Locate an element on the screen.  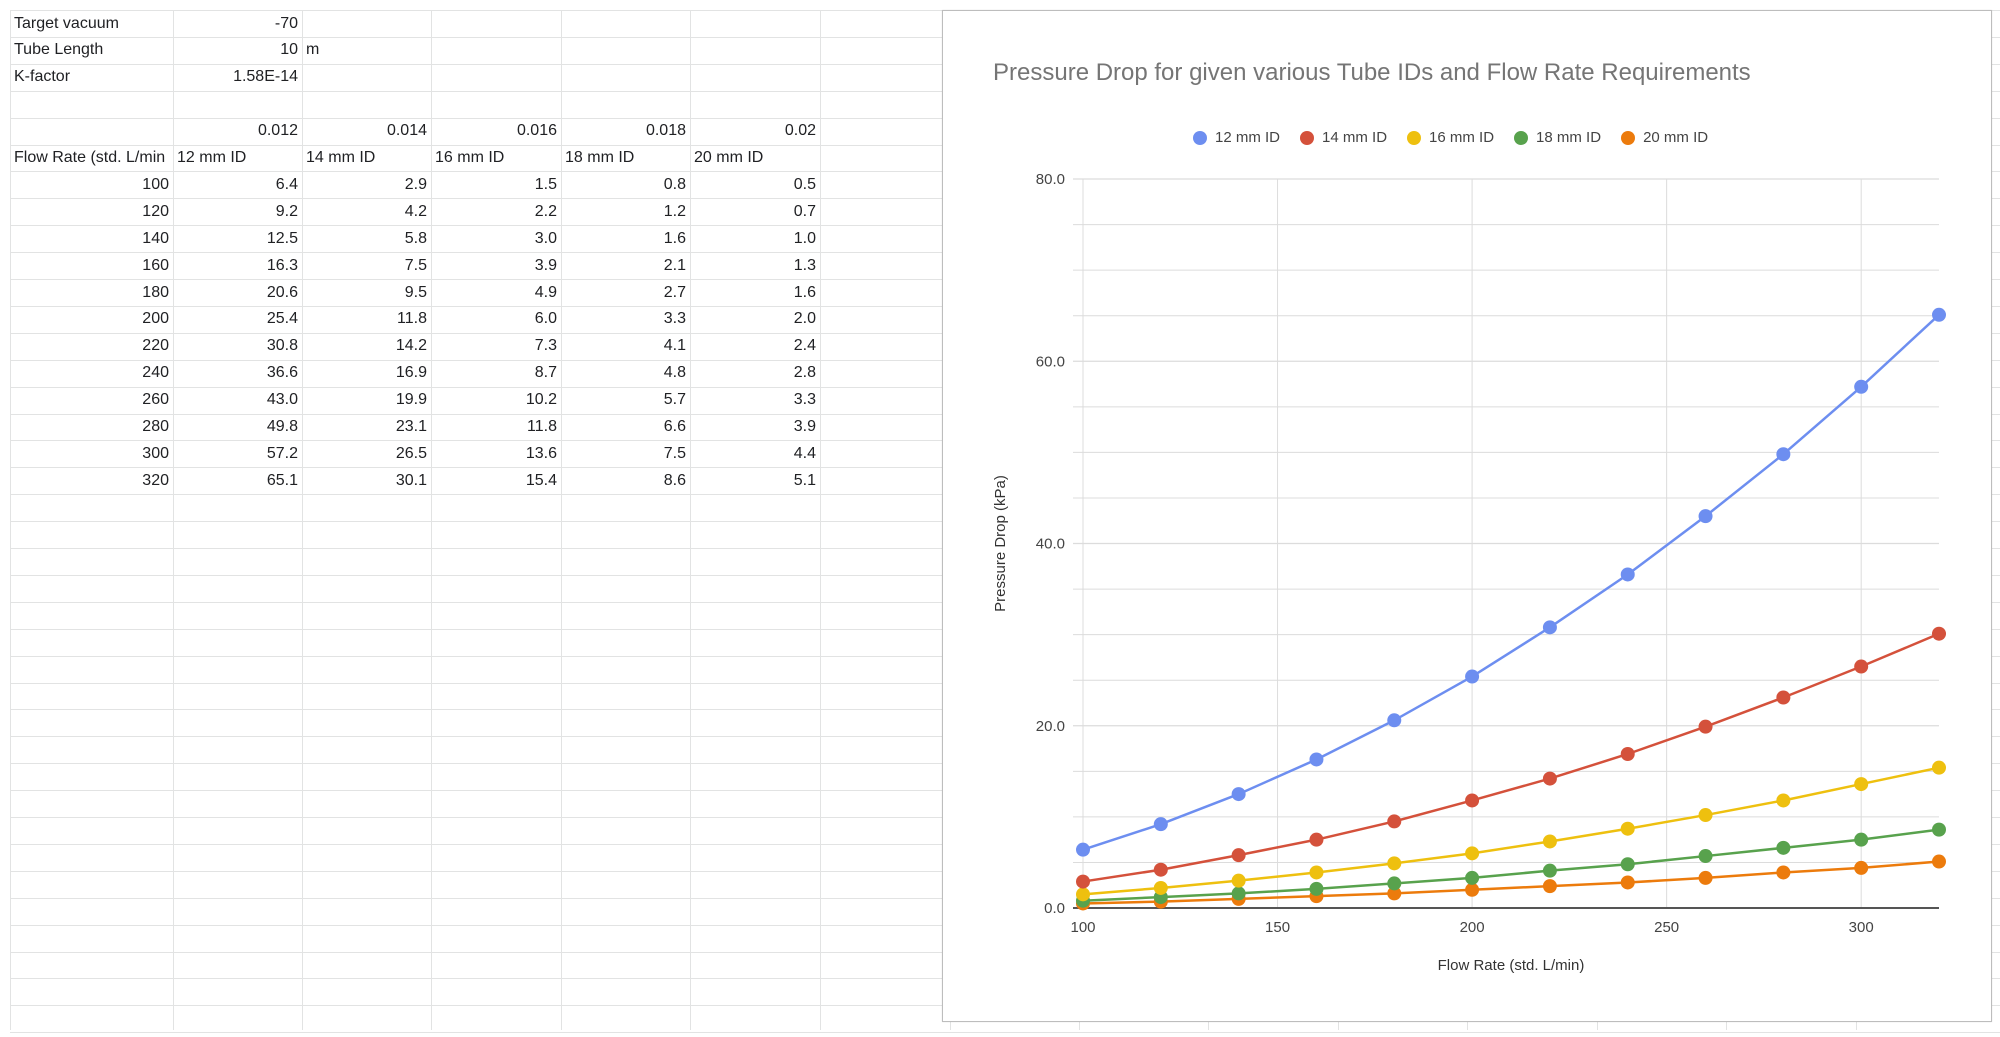
pressure-drop-cell: 1.3 is located at coordinates (804, 265).